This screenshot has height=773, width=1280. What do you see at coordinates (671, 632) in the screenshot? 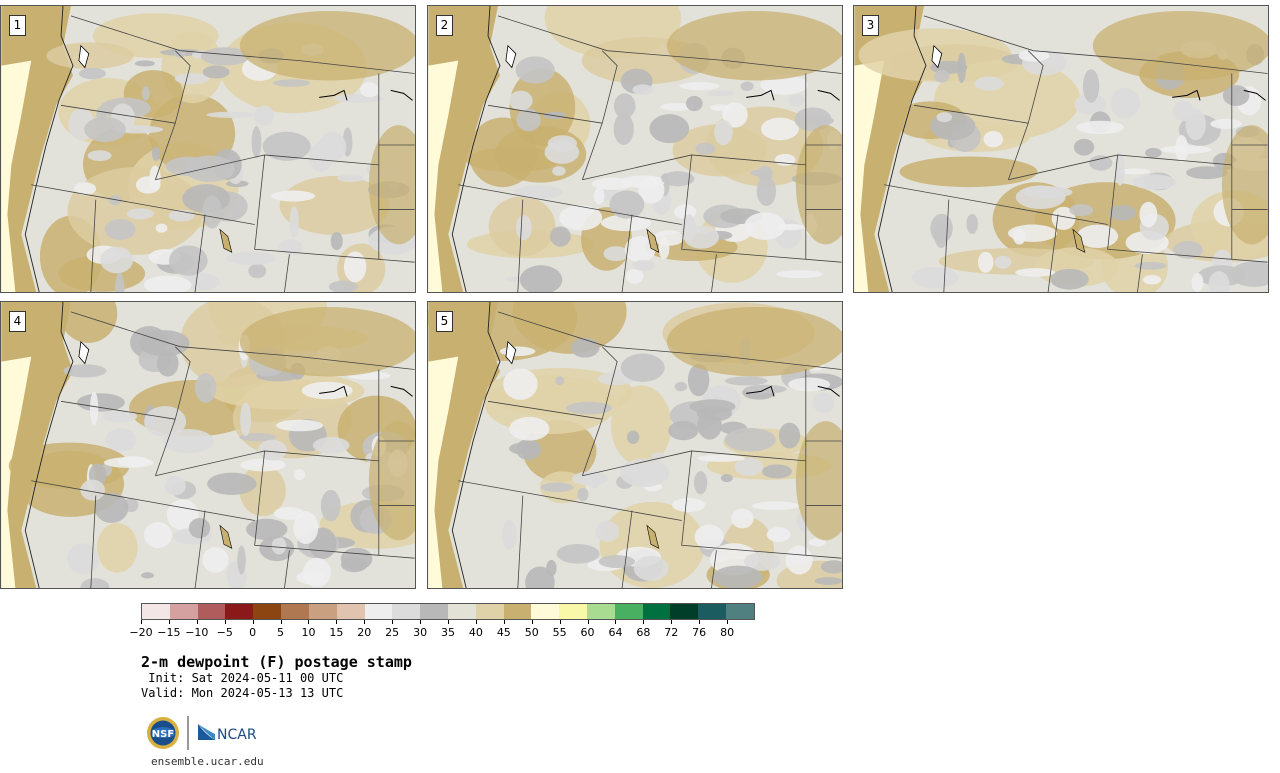
I see `tick-label: 72` at bounding box center [671, 632].